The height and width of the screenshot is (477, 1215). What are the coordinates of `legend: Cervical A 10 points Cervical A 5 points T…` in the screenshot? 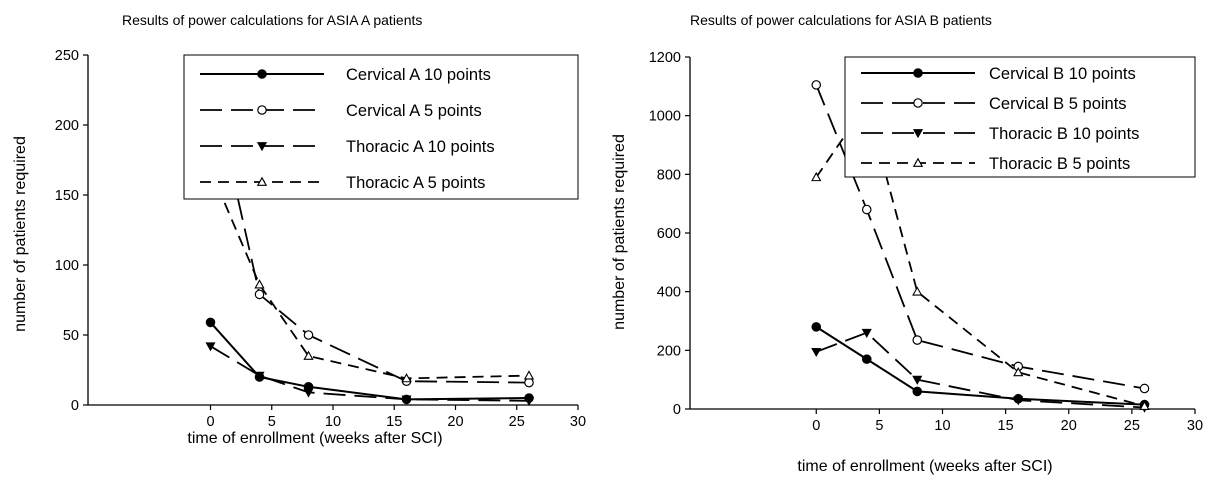 It's located at (381, 127).